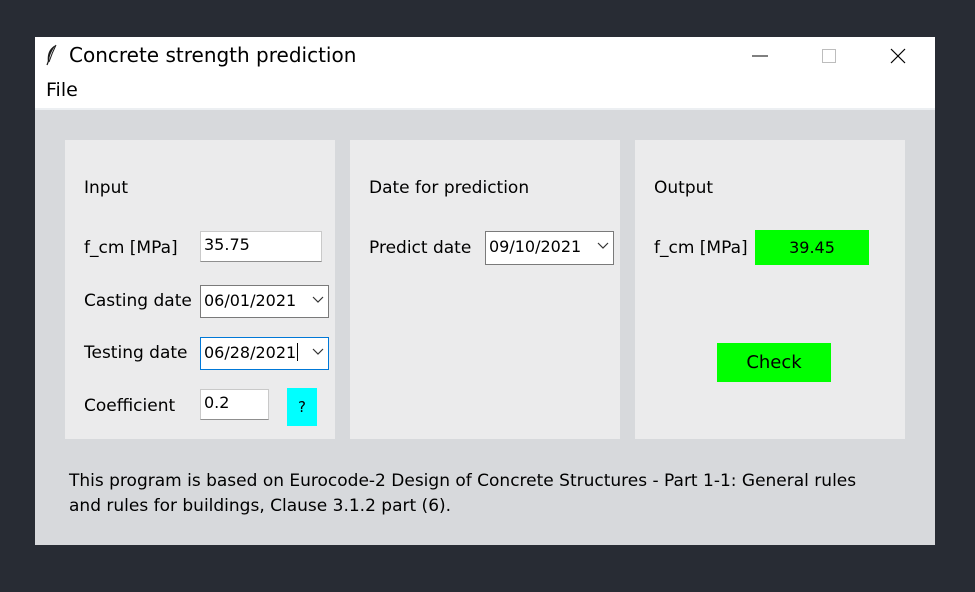 This screenshot has width=975, height=592. What do you see at coordinates (136, 353) in the screenshot?
I see `testing-date-label: Testing date` at bounding box center [136, 353].